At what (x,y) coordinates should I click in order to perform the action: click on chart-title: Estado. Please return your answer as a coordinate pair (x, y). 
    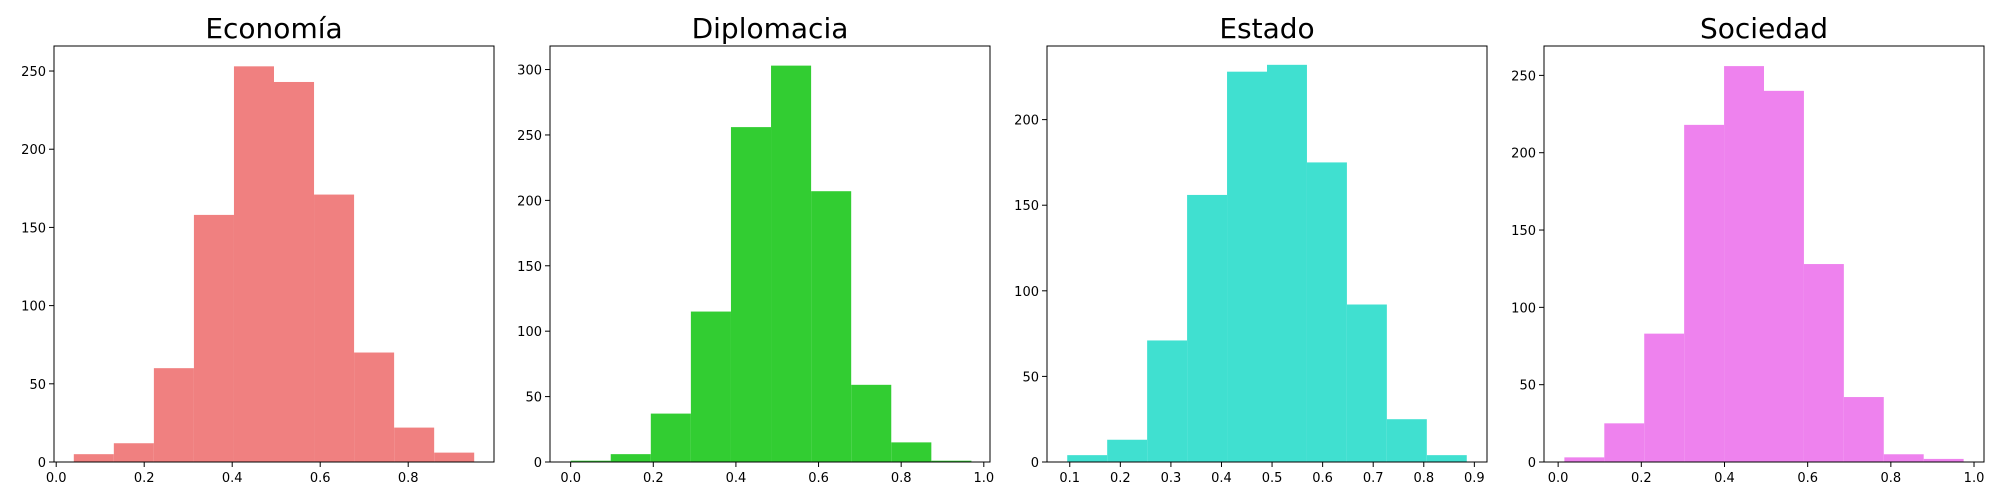
    Looking at the image, I should click on (1266, 28).